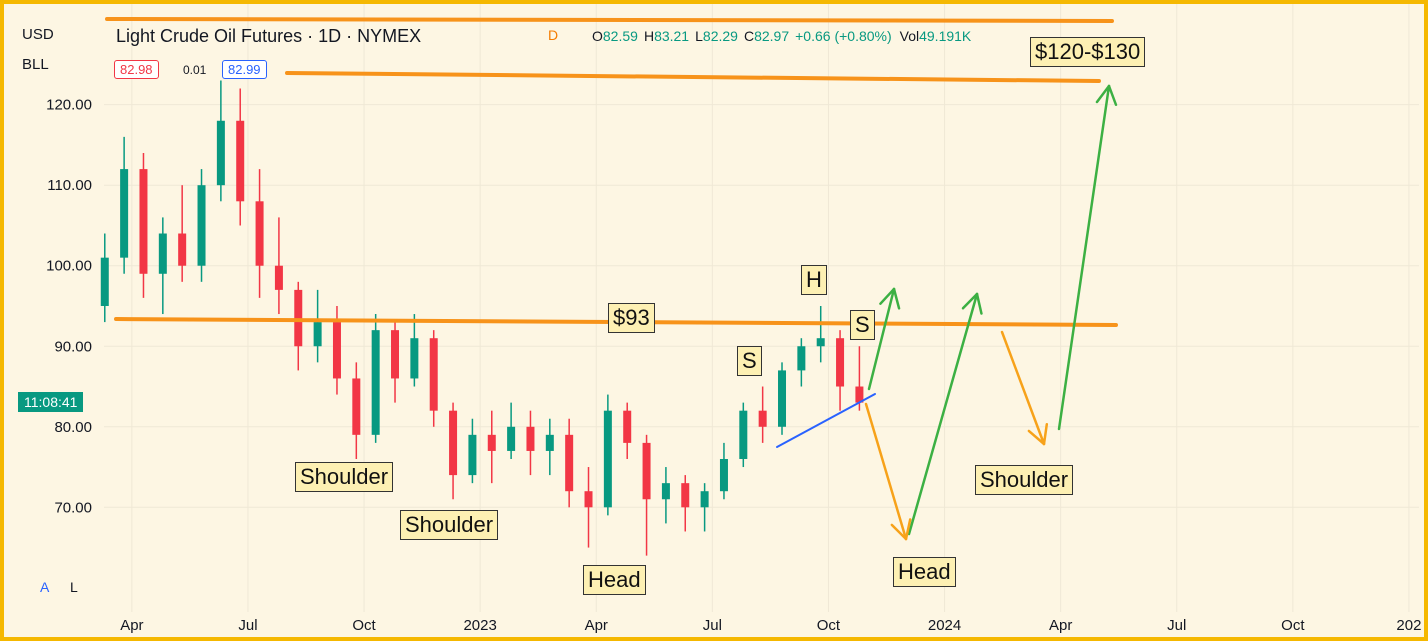 The height and width of the screenshot is (641, 1428). I want to click on annotation: $120-$130, so click(1088, 52).